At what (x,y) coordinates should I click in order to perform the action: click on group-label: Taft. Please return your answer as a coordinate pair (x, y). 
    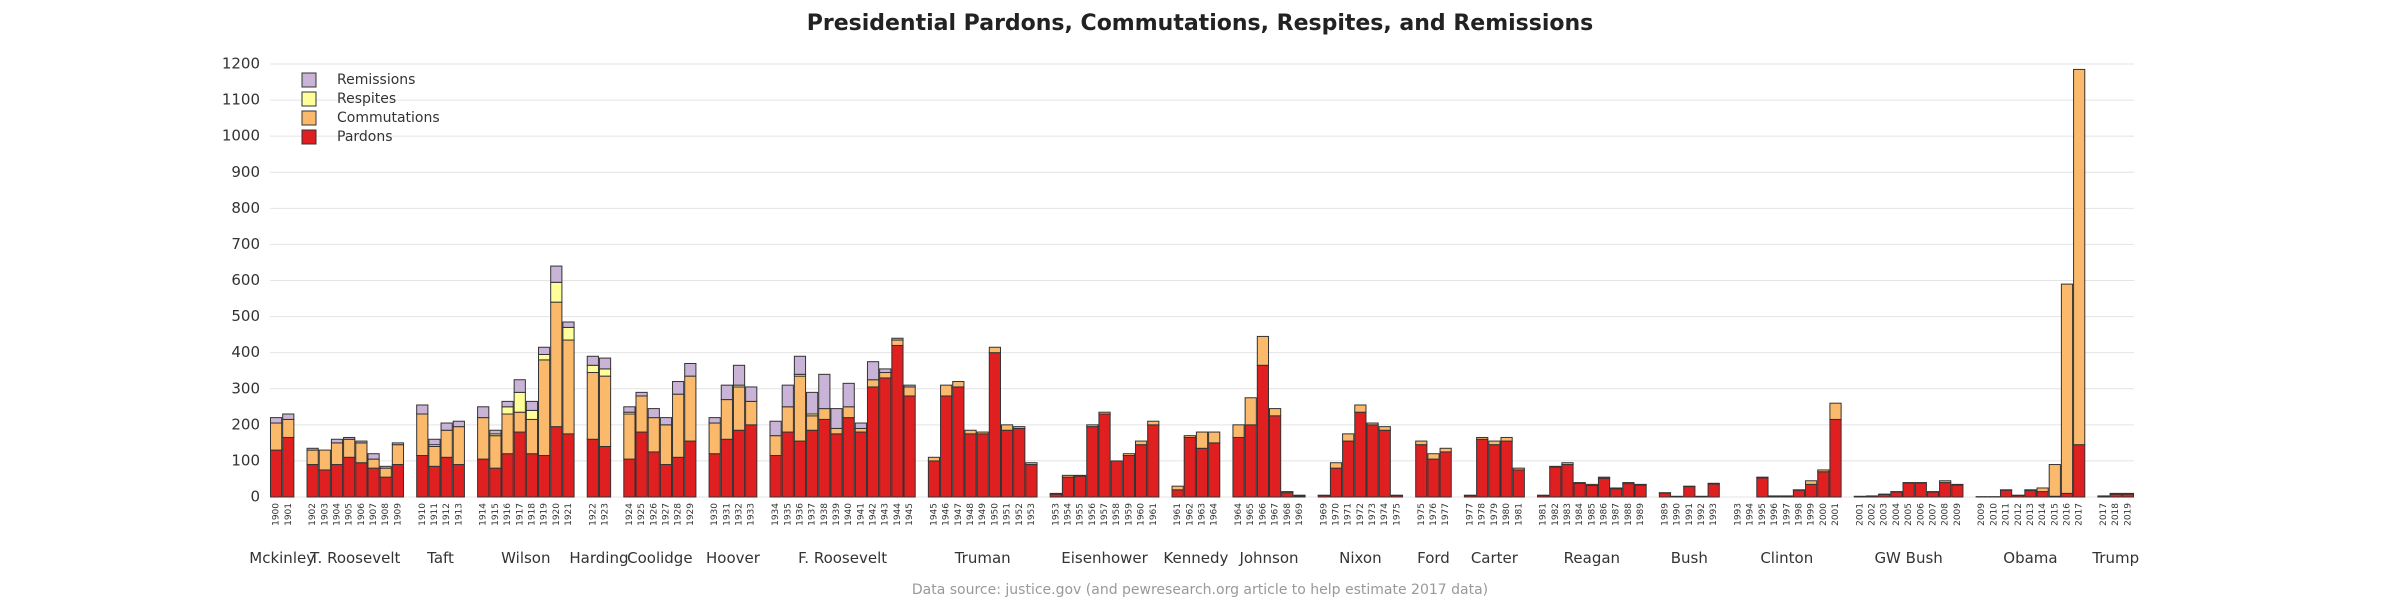
    Looking at the image, I should click on (440, 558).